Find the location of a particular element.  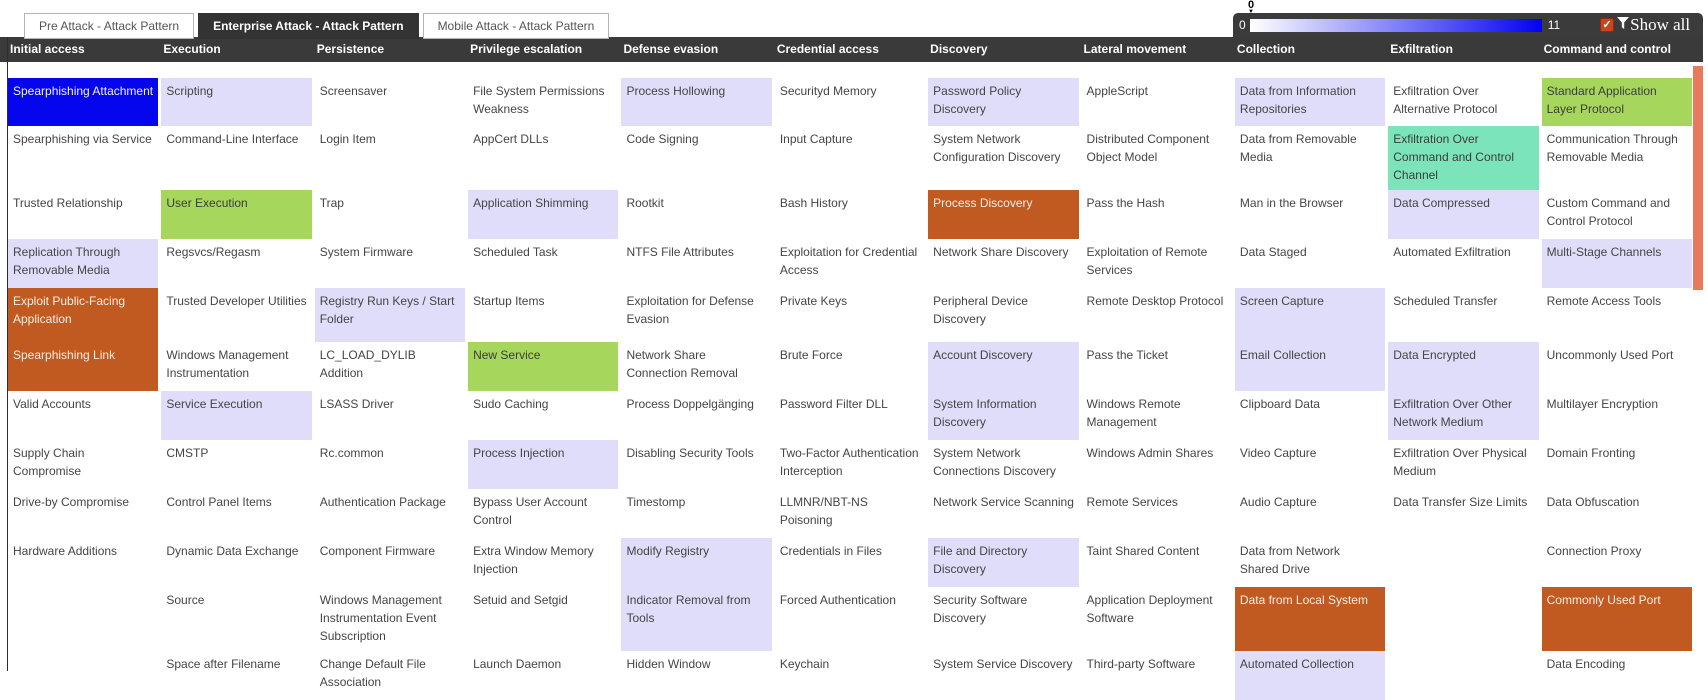

technique-cell: Securityd Memory is located at coordinates (828, 91).